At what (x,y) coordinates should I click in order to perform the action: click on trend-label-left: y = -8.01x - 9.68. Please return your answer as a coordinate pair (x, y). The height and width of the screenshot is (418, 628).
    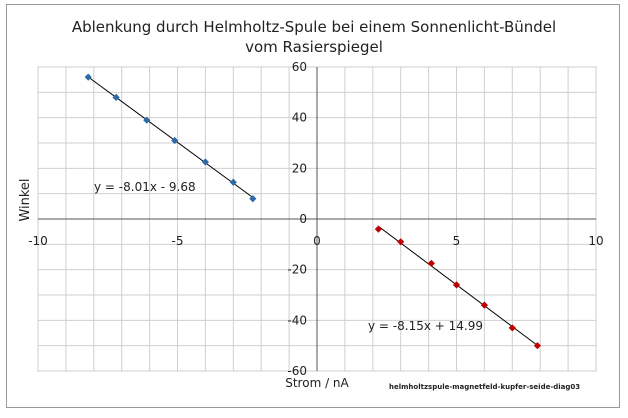
    Looking at the image, I should click on (145, 187).